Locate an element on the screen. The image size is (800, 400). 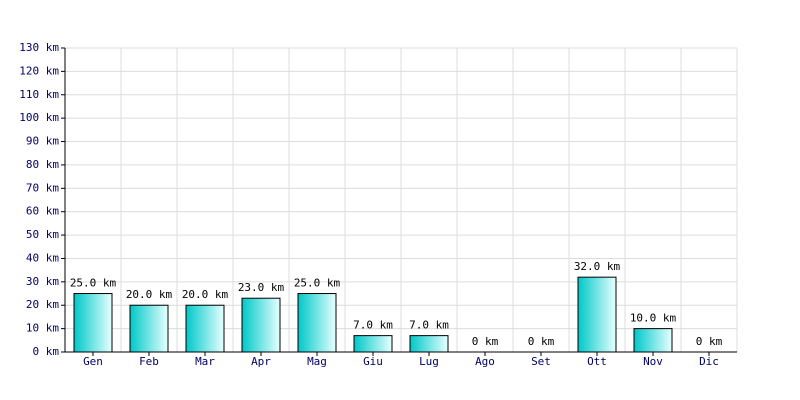
x-tick-label: Apr is located at coordinates (261, 361).